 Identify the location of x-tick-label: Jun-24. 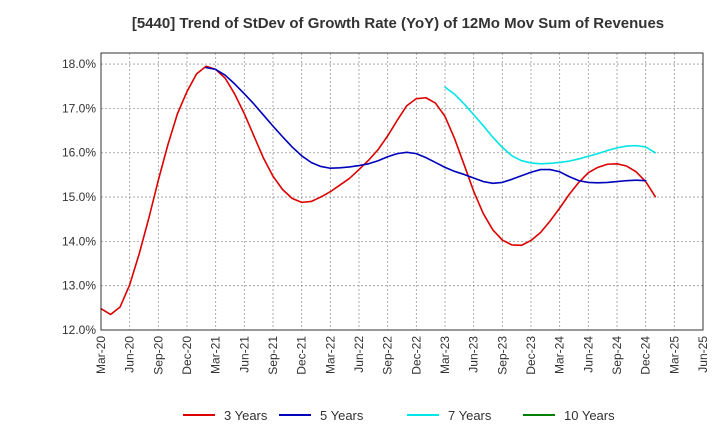
(588, 354).